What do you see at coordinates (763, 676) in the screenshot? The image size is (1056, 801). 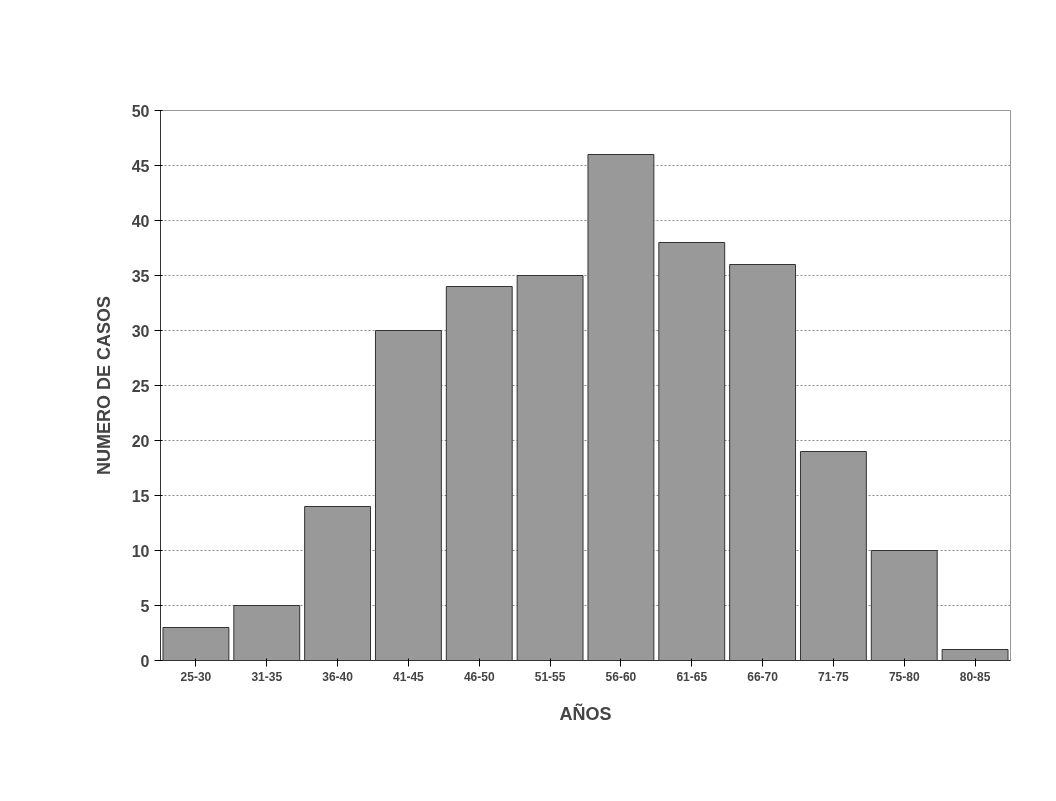 I see `x-tick-label: 66-70` at bounding box center [763, 676].